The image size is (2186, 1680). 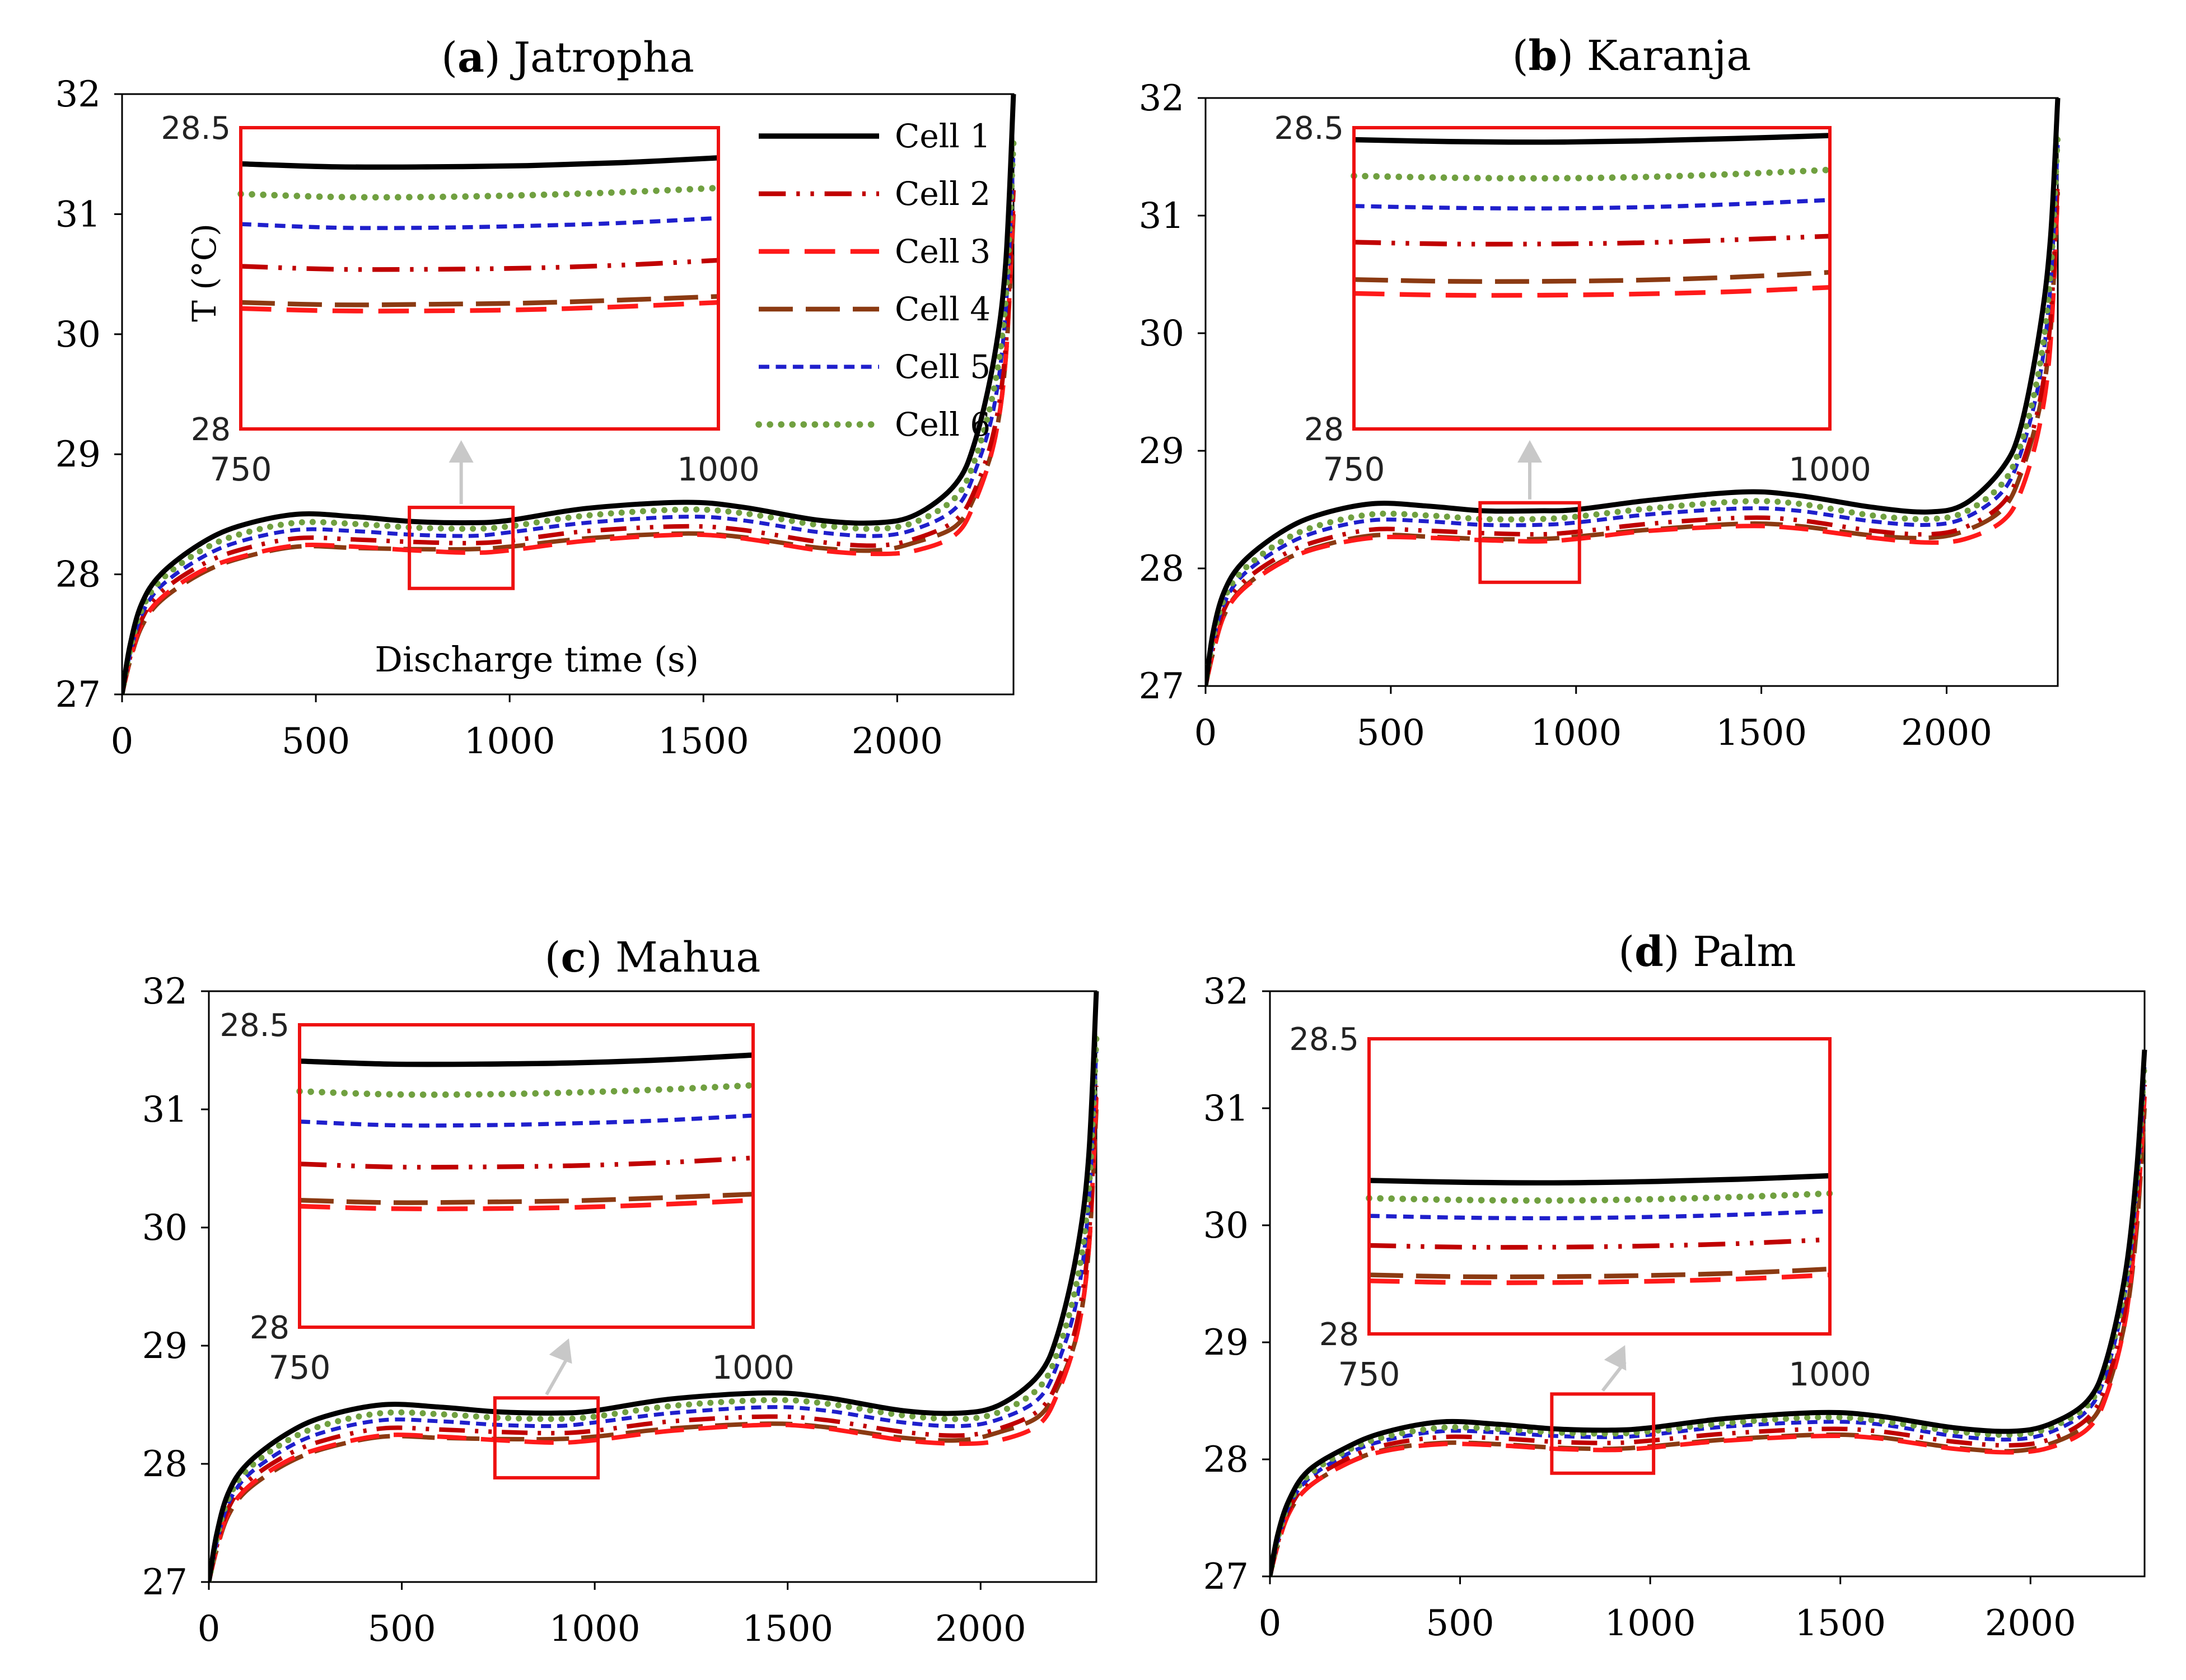 I want to click on panel-title: (a) Jatropha, so click(x=567, y=58).